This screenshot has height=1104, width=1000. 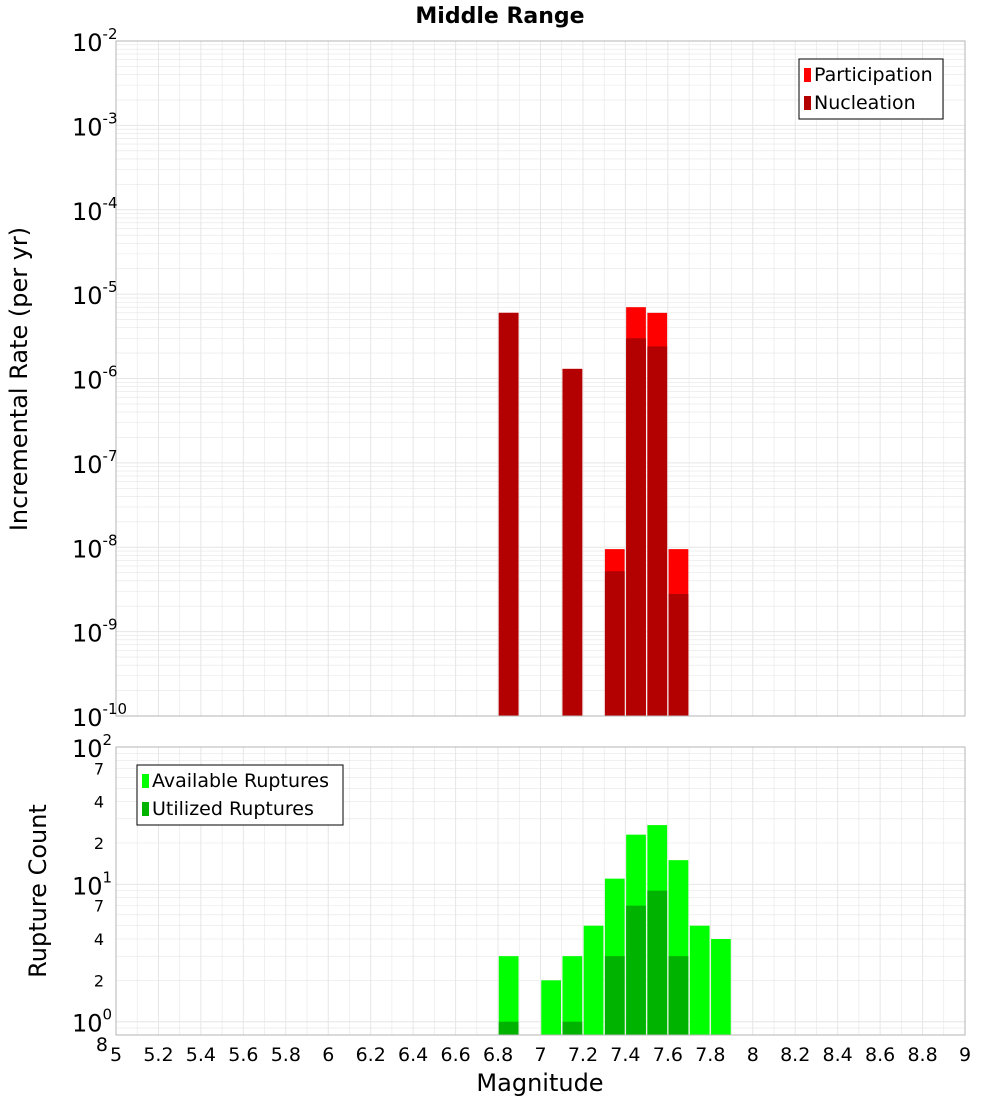 What do you see at coordinates (233, 809) in the screenshot?
I see `legend-label: Utilized Ruptures` at bounding box center [233, 809].